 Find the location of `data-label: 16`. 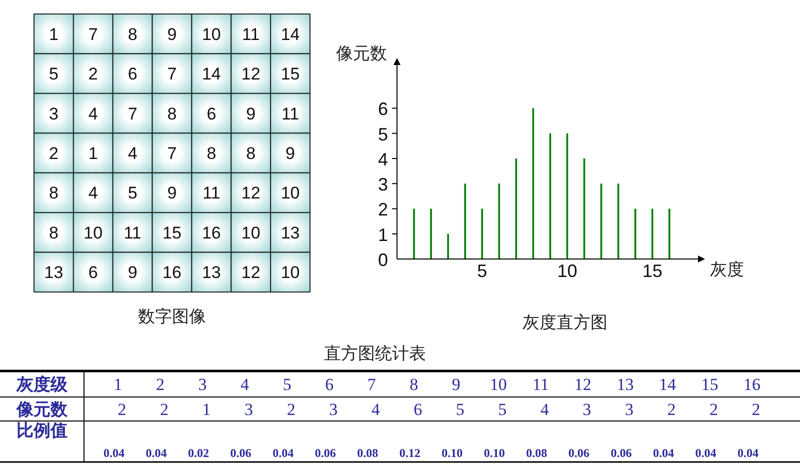

data-label: 16 is located at coordinates (172, 272).